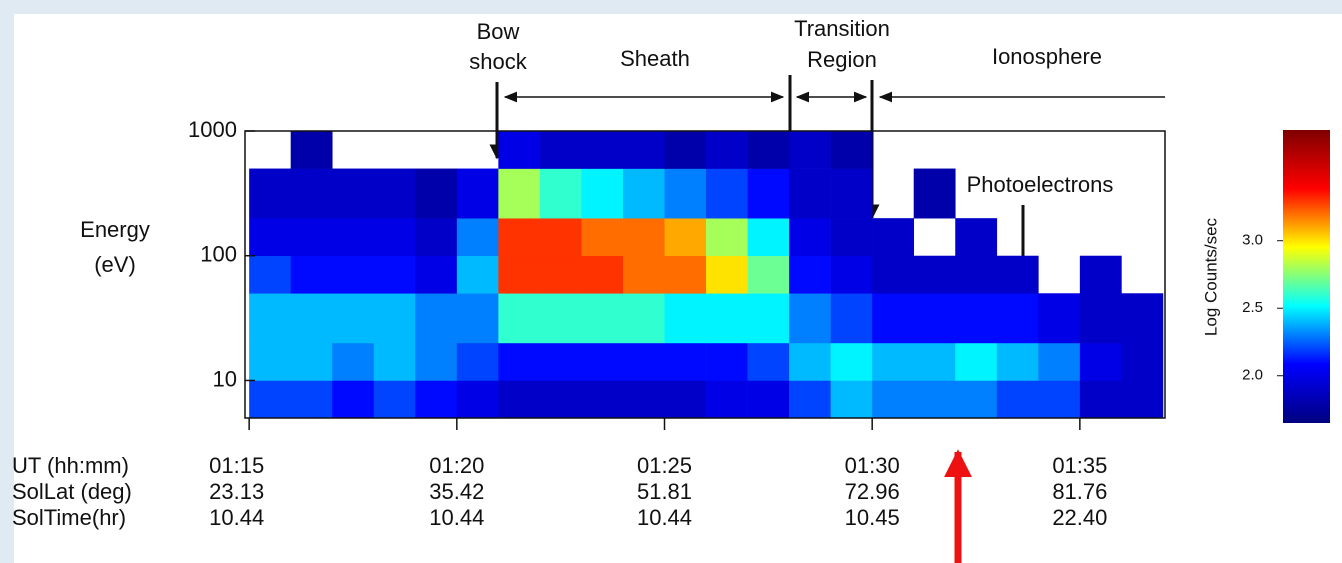 The width and height of the screenshot is (1342, 563). Describe the element at coordinates (115, 264) in the screenshot. I see `y-axis-label: (eV)` at that location.